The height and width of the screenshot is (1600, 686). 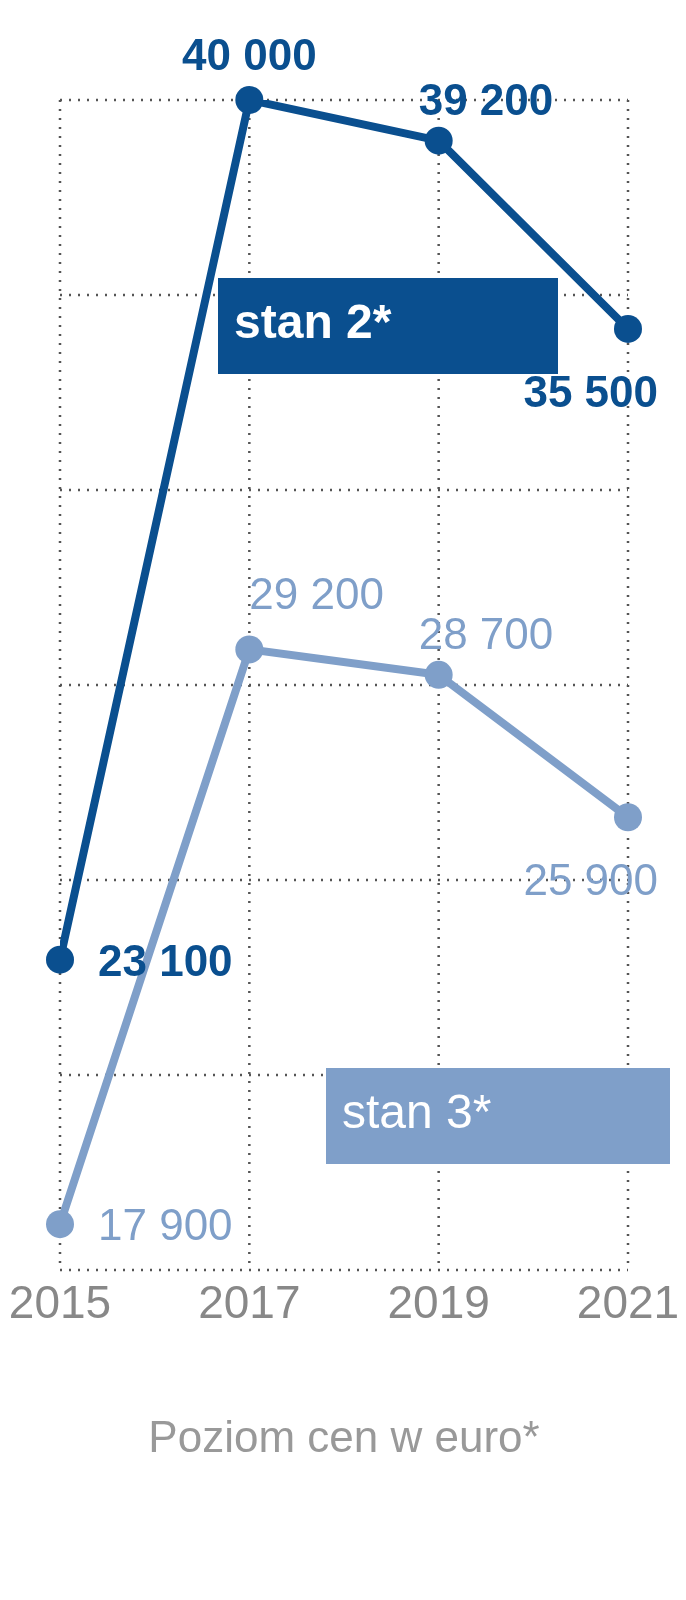 I want to click on x-tick-label: 2019, so click(x=438, y=1302).